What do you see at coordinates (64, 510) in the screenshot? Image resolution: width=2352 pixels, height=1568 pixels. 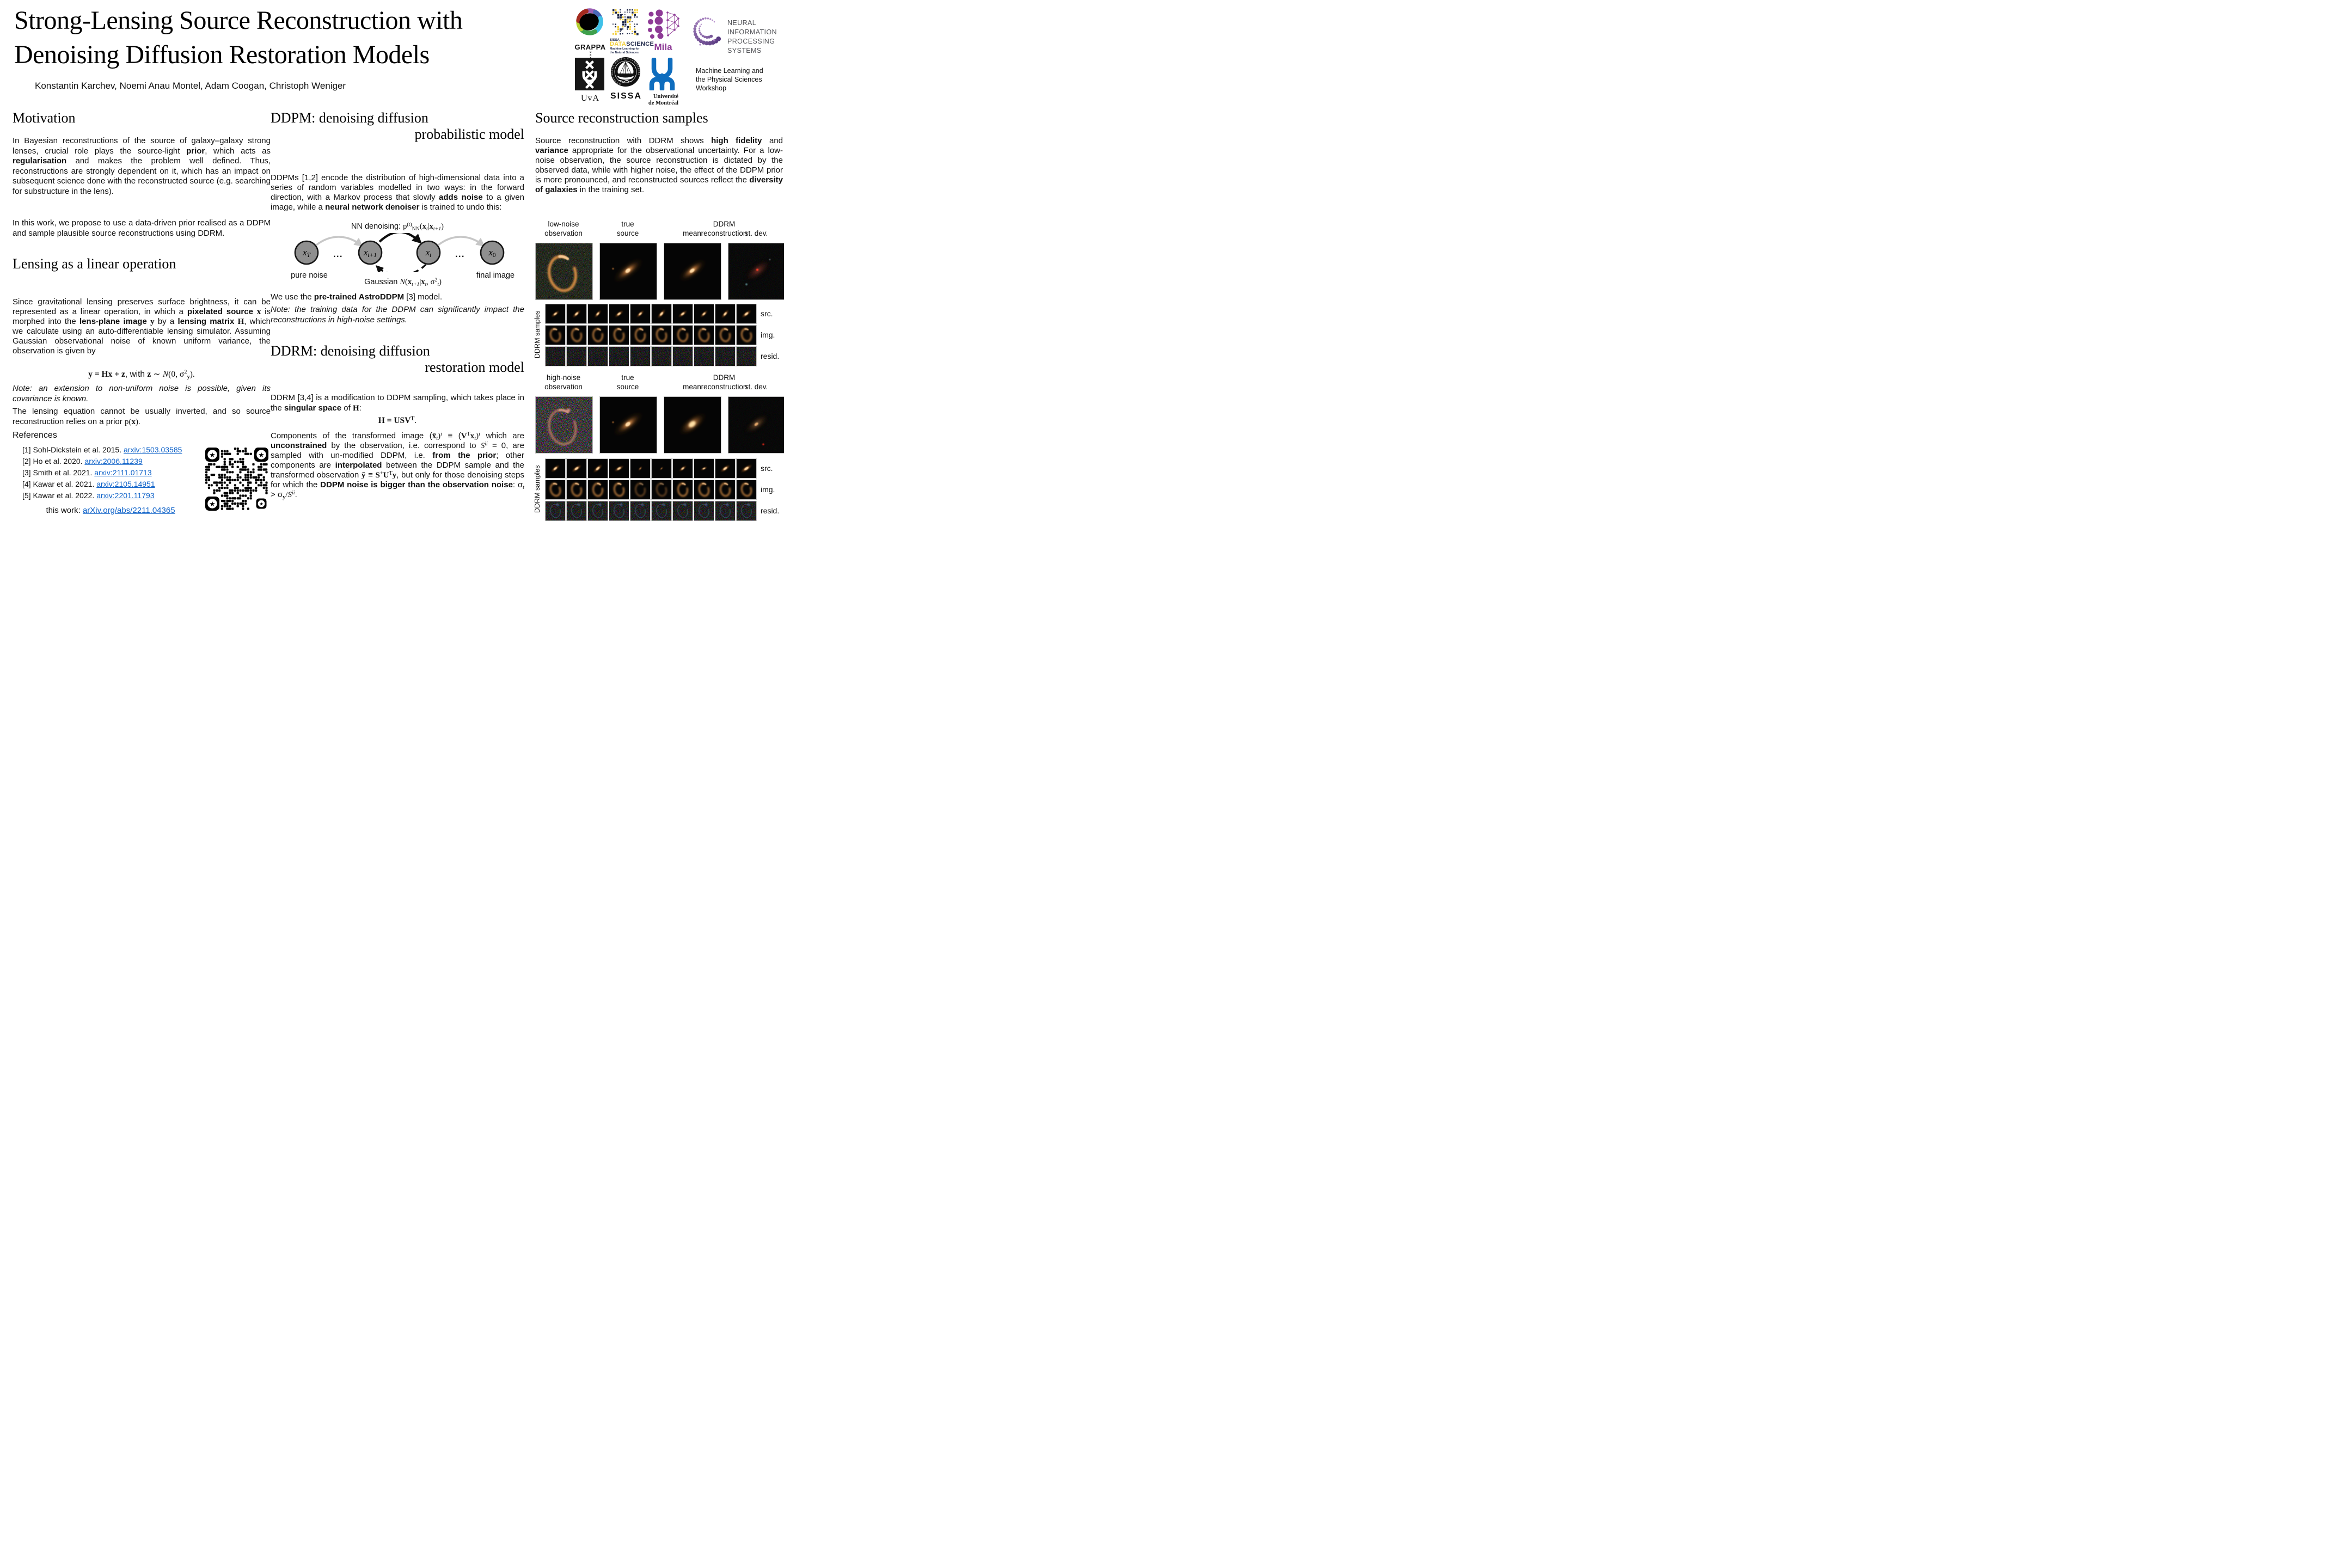 I see `this-work-prefix: this work:` at bounding box center [64, 510].